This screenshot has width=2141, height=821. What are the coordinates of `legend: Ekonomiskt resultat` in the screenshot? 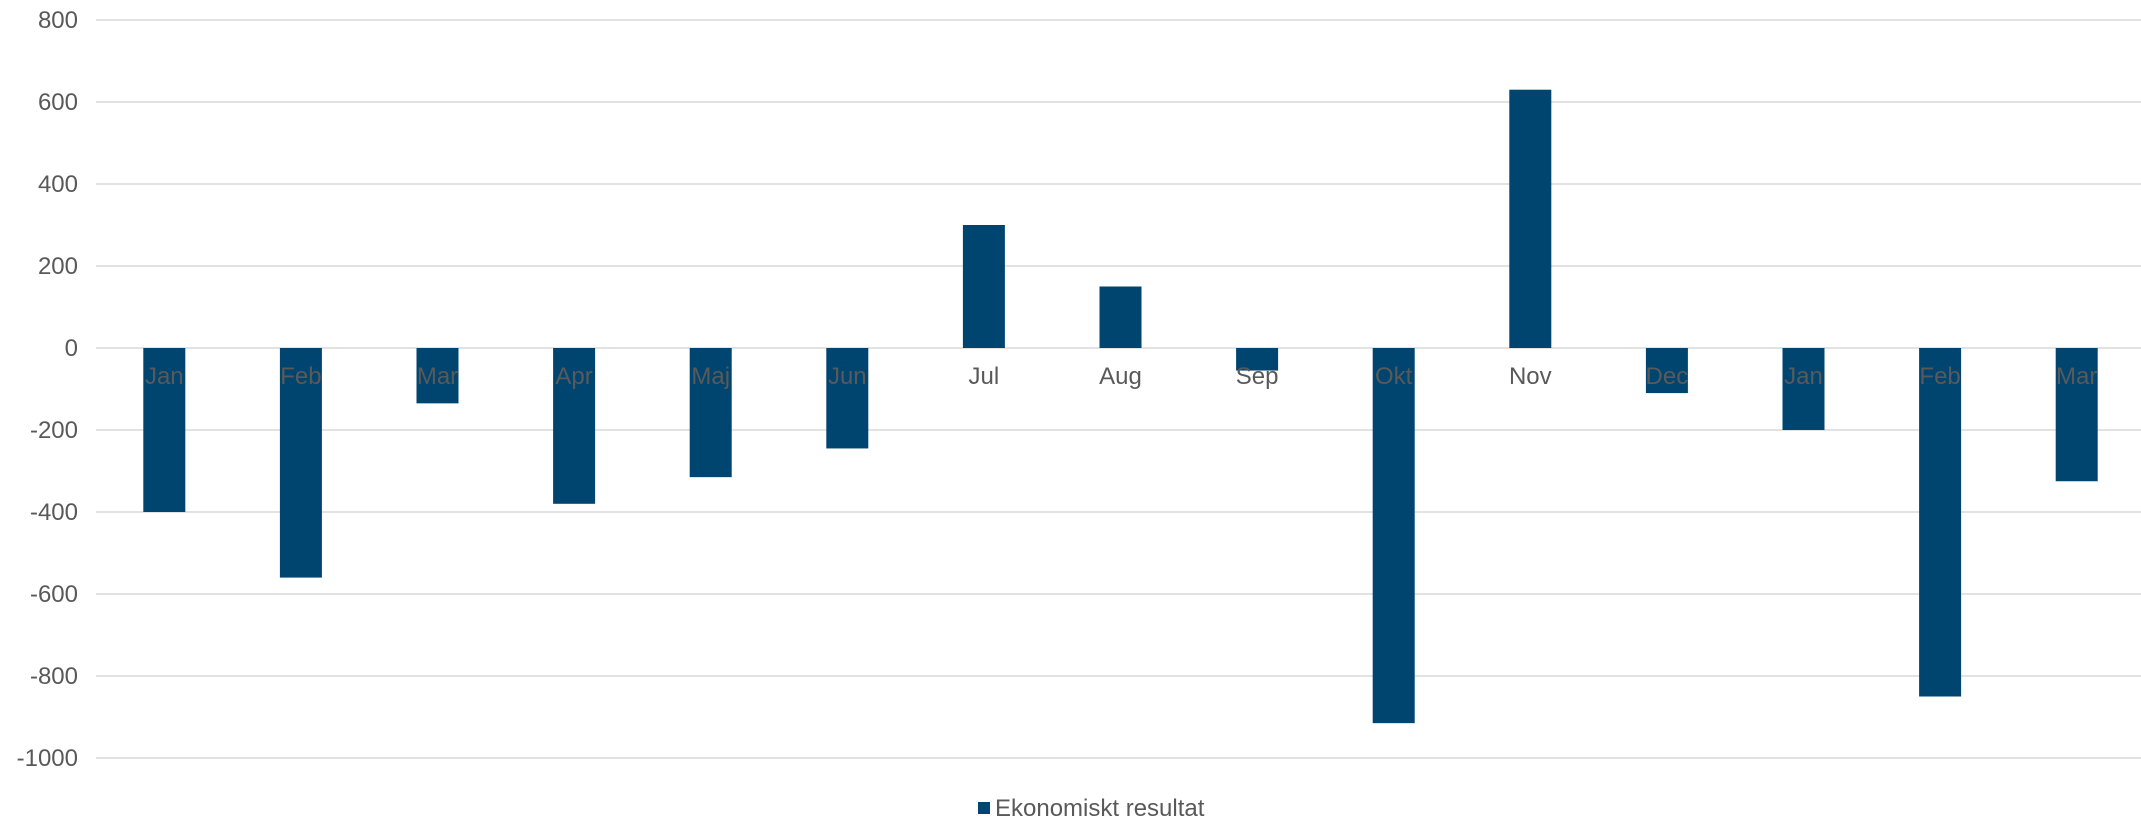 It's located at (1091, 808).